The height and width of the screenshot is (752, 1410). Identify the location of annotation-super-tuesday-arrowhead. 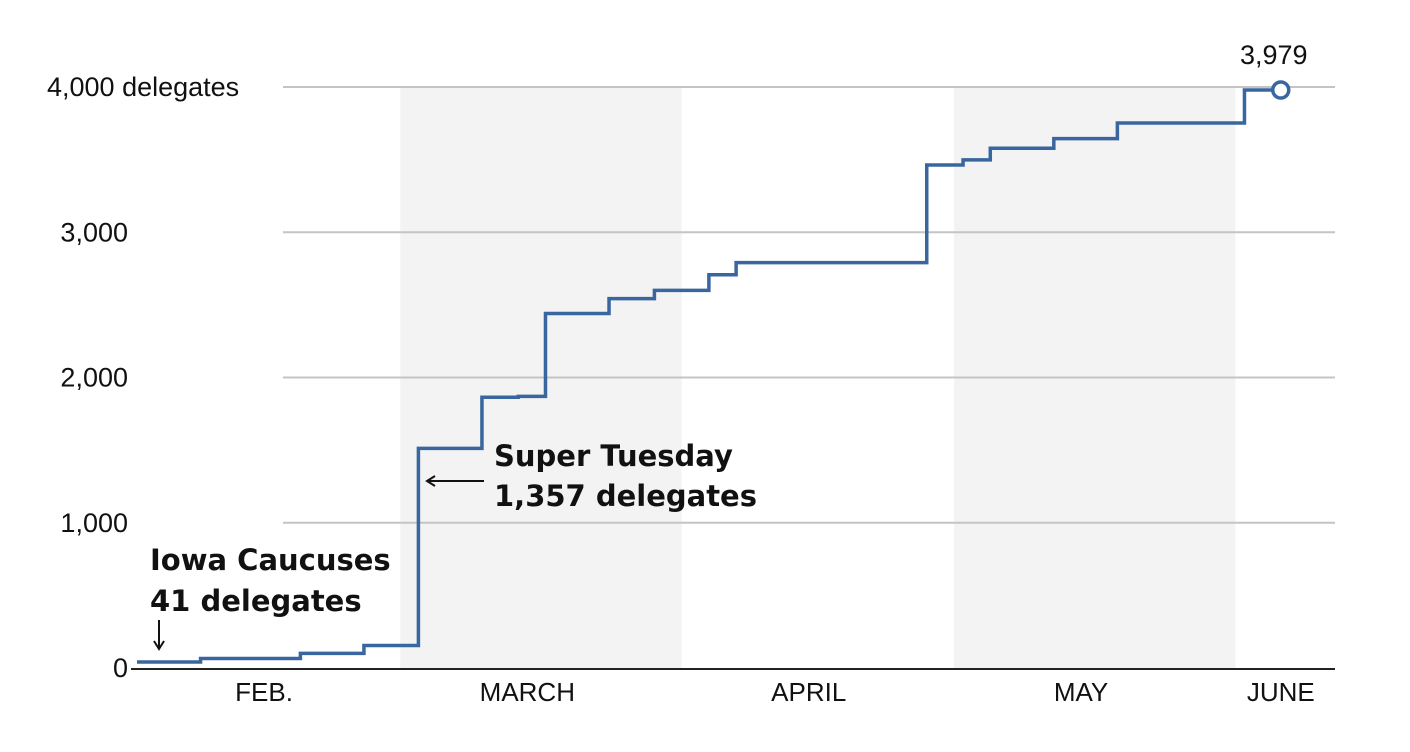
(430, 481).